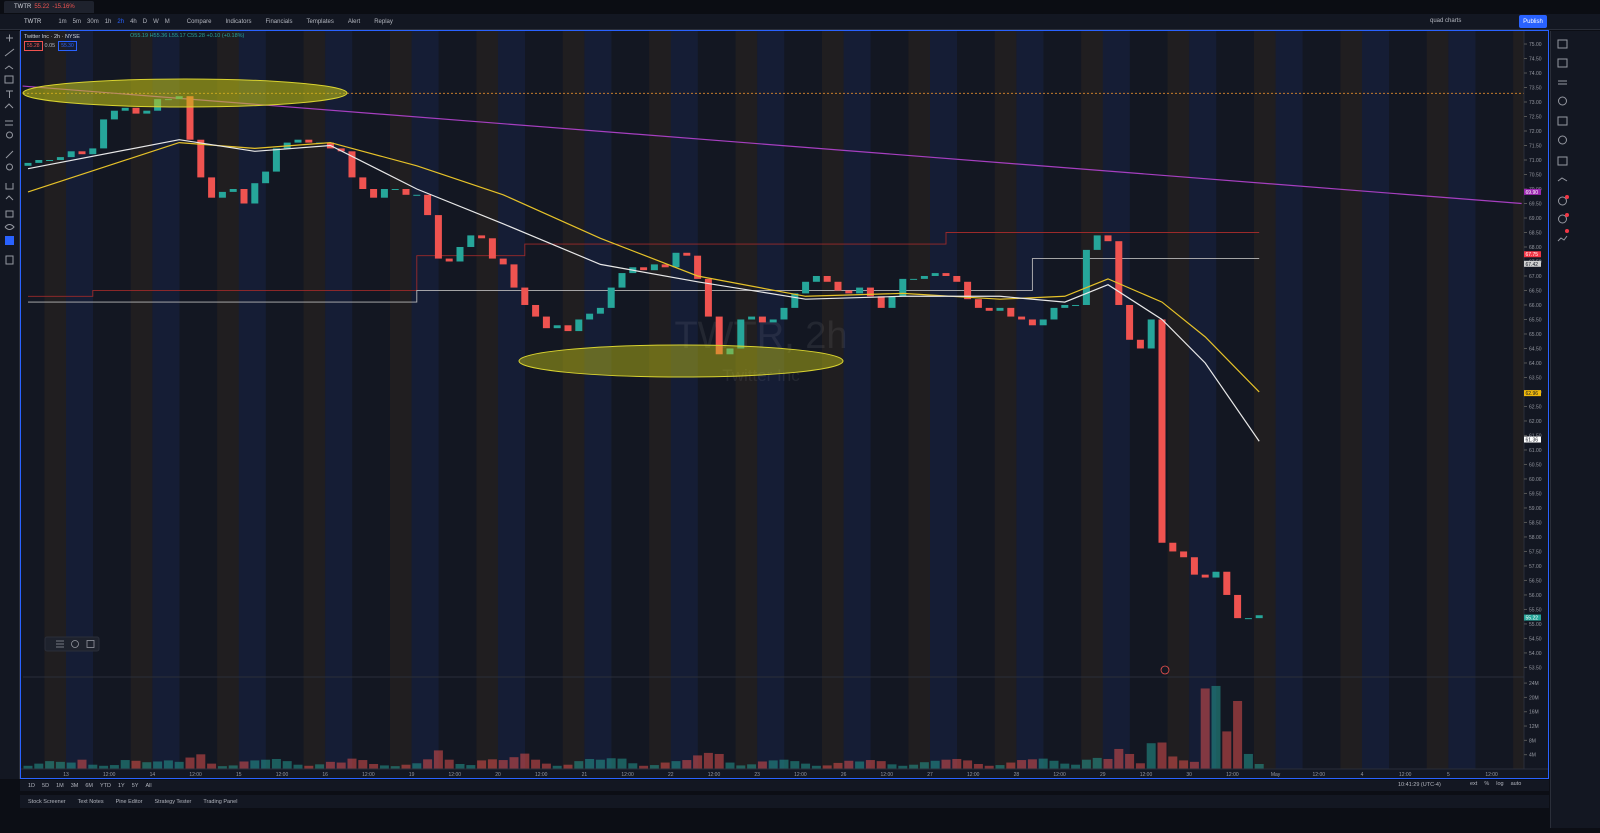 The width and height of the screenshot is (1600, 833). What do you see at coordinates (121, 21) in the screenshot?
I see `interval-button: 2h` at bounding box center [121, 21].